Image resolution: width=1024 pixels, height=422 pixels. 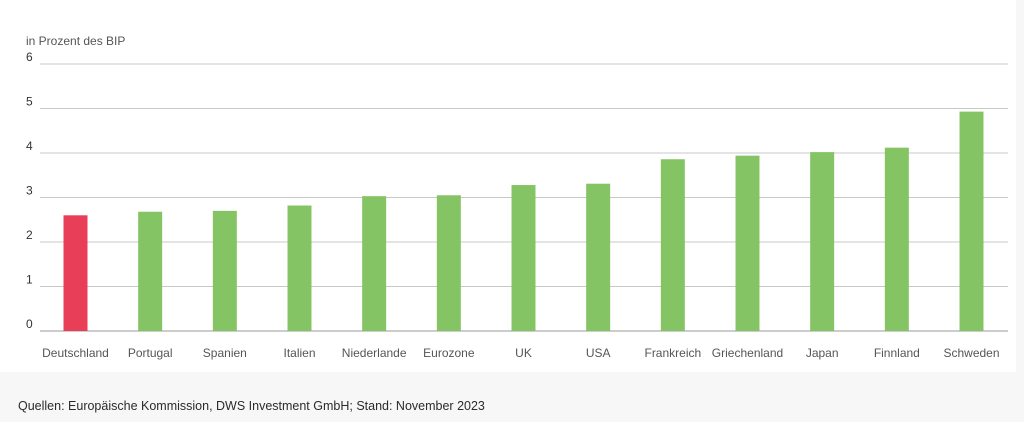 I want to click on bar-frankreich, so click(x=672, y=245).